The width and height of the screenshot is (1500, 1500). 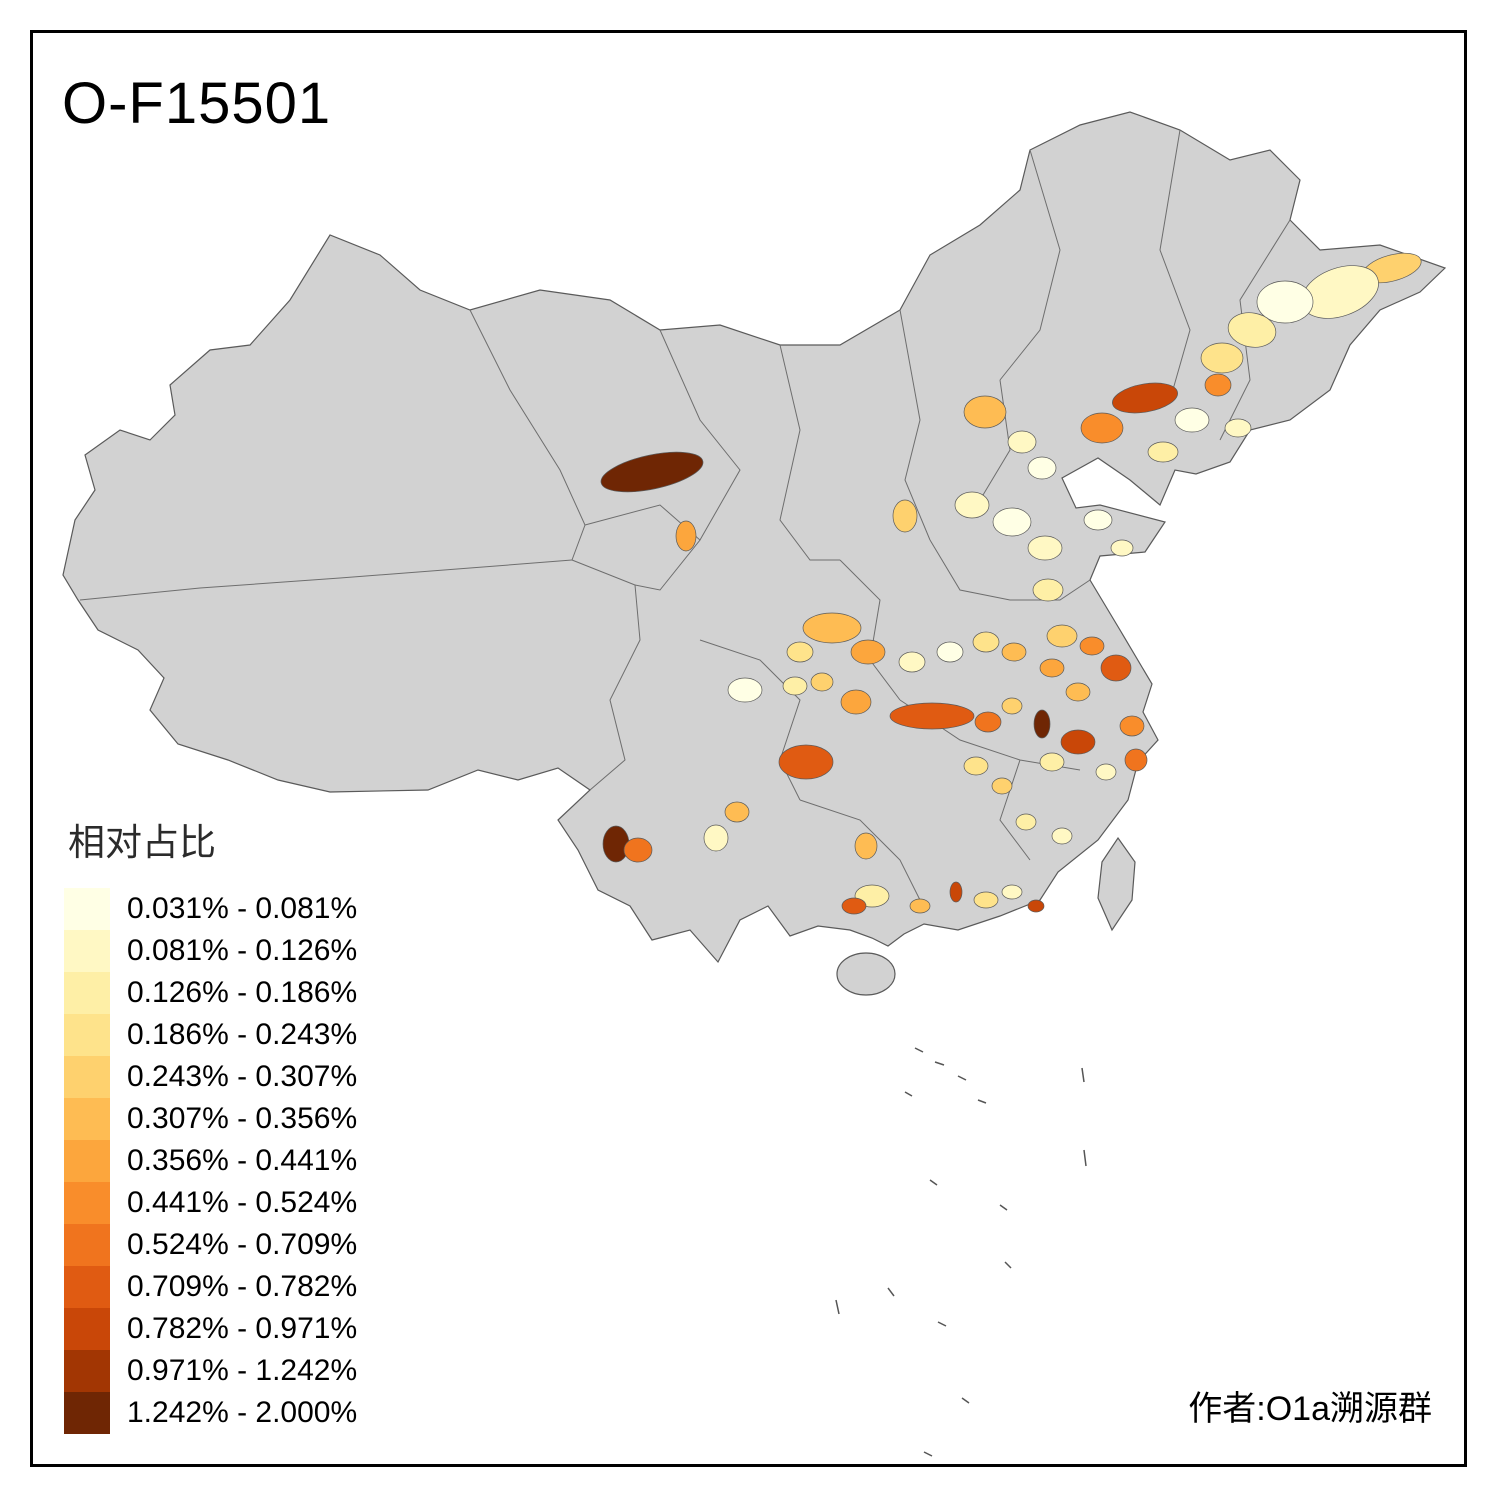 I want to click on legend-row: 1.242% - 2.000%, so click(x=210, y=1413).